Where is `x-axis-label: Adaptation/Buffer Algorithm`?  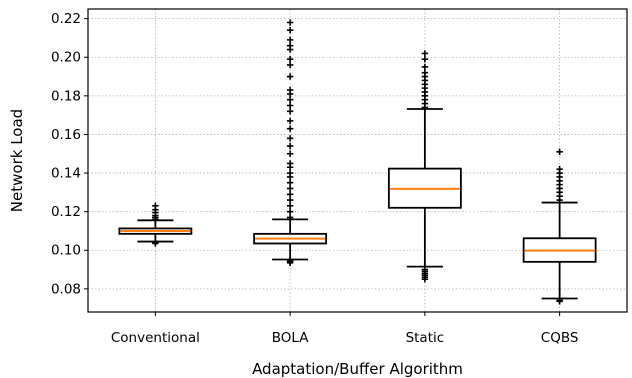 x-axis-label: Adaptation/Buffer Algorithm is located at coordinates (357, 369).